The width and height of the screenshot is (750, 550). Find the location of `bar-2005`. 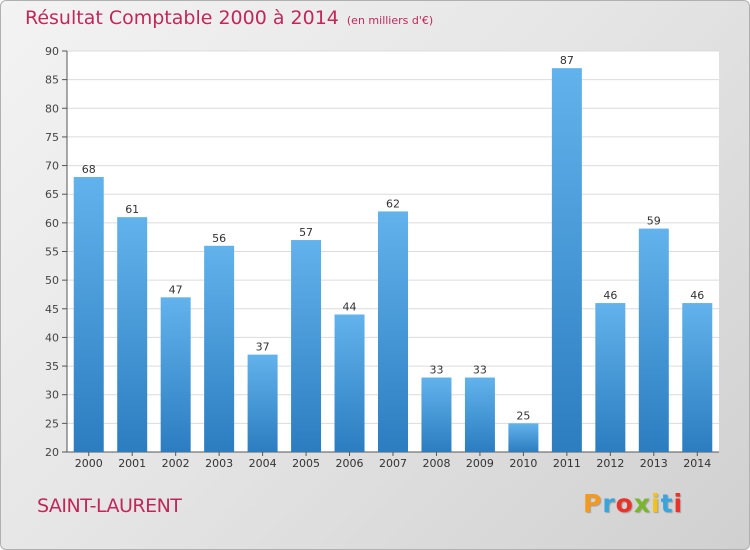

bar-2005 is located at coordinates (306, 346).